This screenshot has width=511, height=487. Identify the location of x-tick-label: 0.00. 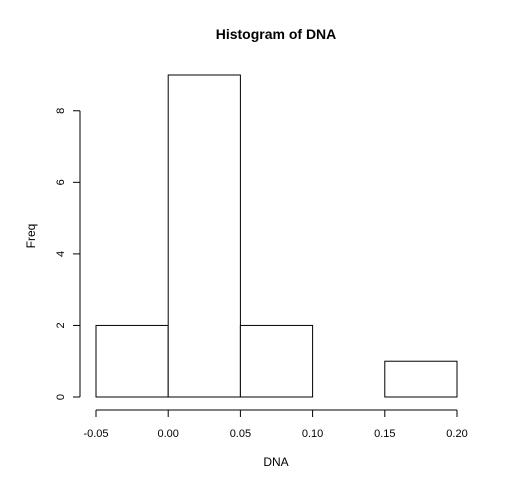
(167, 434).